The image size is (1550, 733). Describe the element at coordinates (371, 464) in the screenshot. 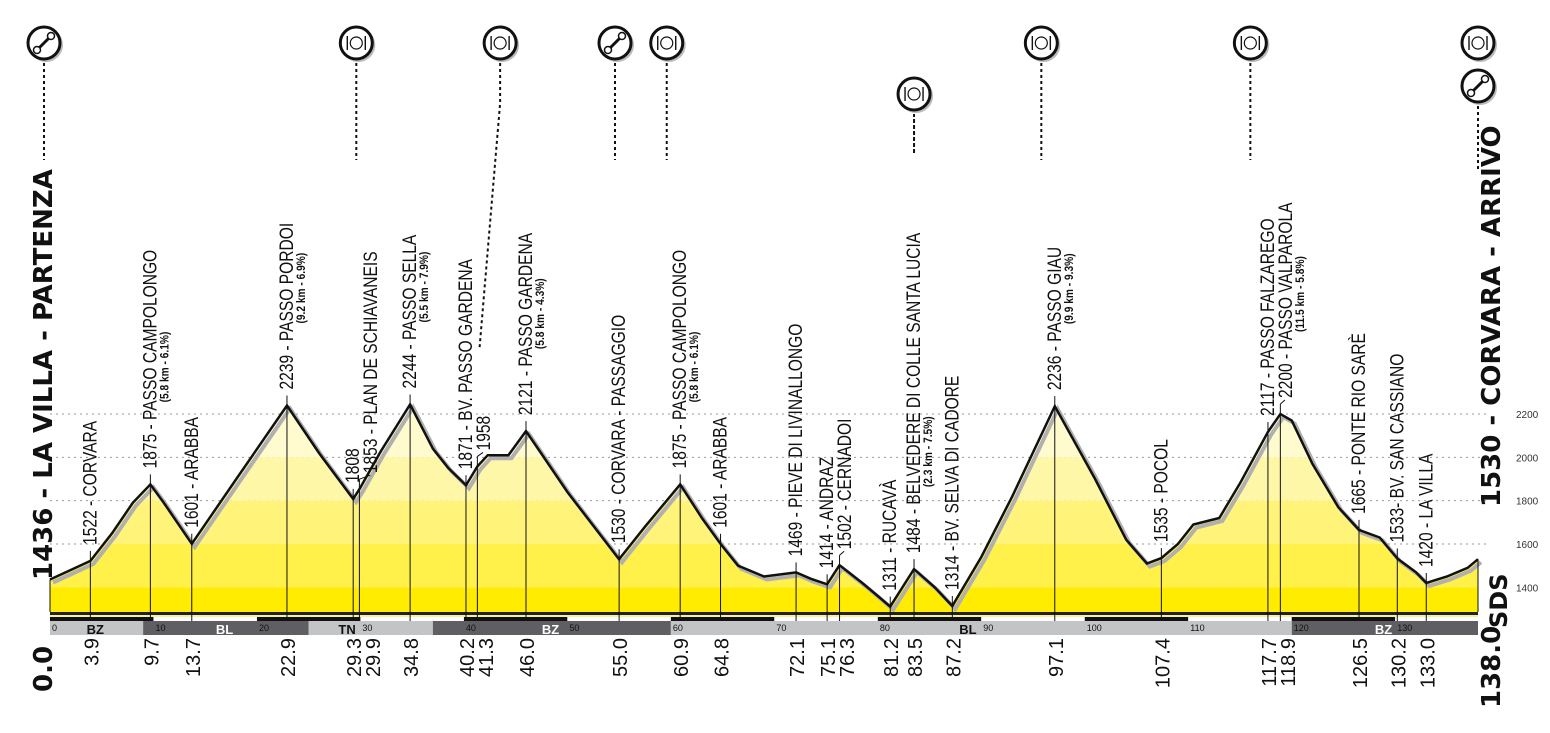

I see `waypoint: 1853 - PLAN DE SCHIAVANEIS 29.9` at that location.